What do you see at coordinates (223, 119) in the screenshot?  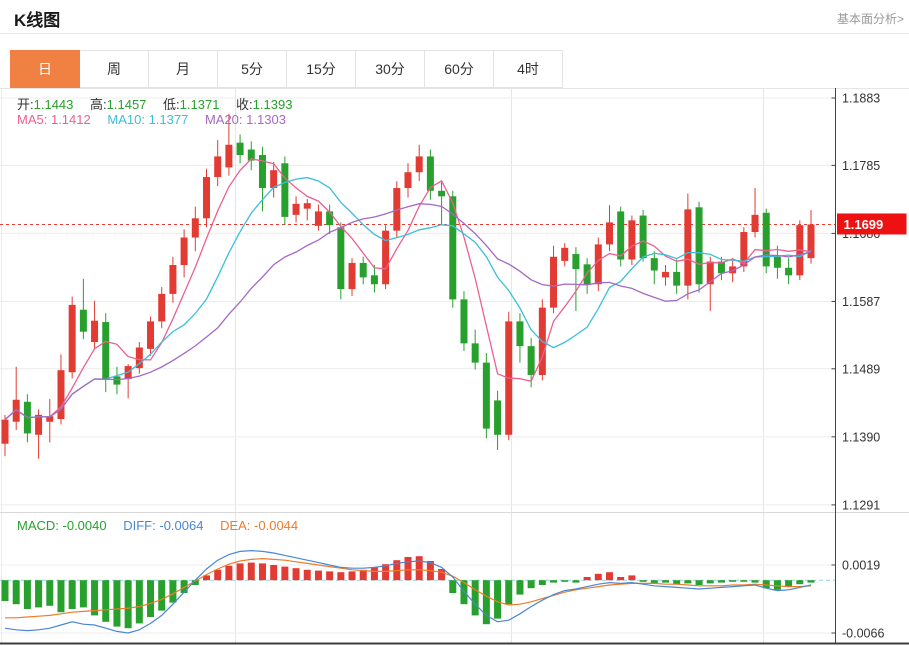 I see `ma20-label: MA20:` at bounding box center [223, 119].